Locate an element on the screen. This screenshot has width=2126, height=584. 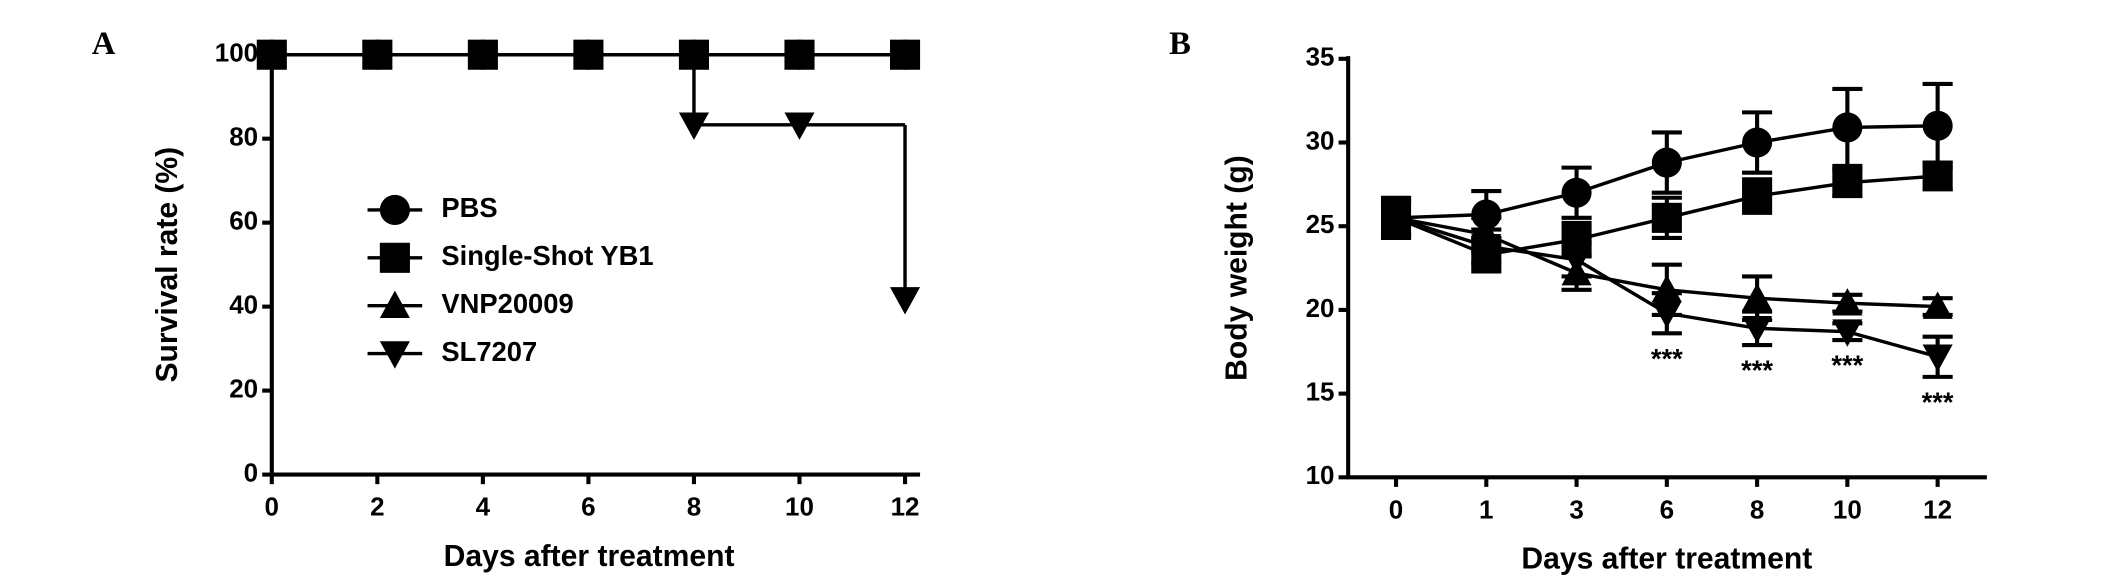
panel-label: B is located at coordinates (1180, 44).